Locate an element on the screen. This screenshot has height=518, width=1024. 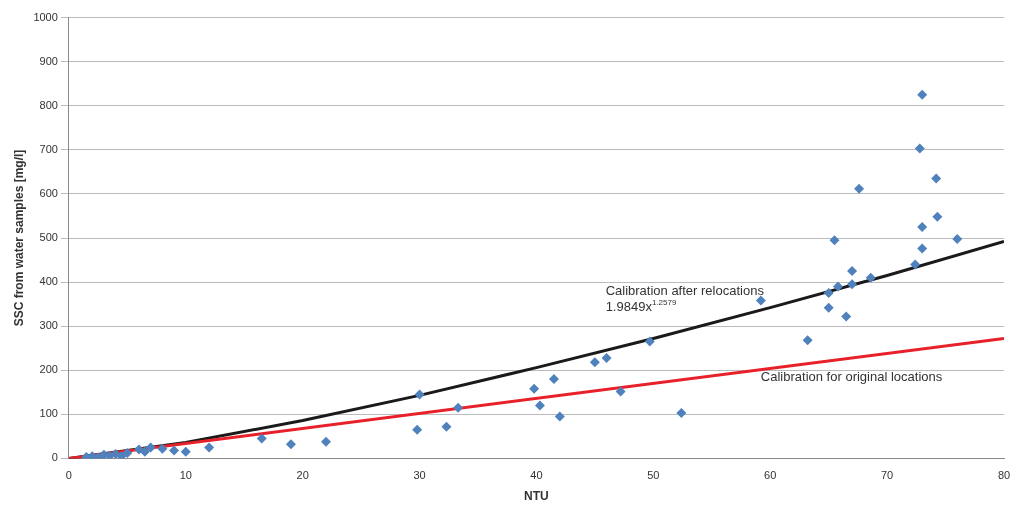
y-tick-label: 400 is located at coordinates (48, 281).